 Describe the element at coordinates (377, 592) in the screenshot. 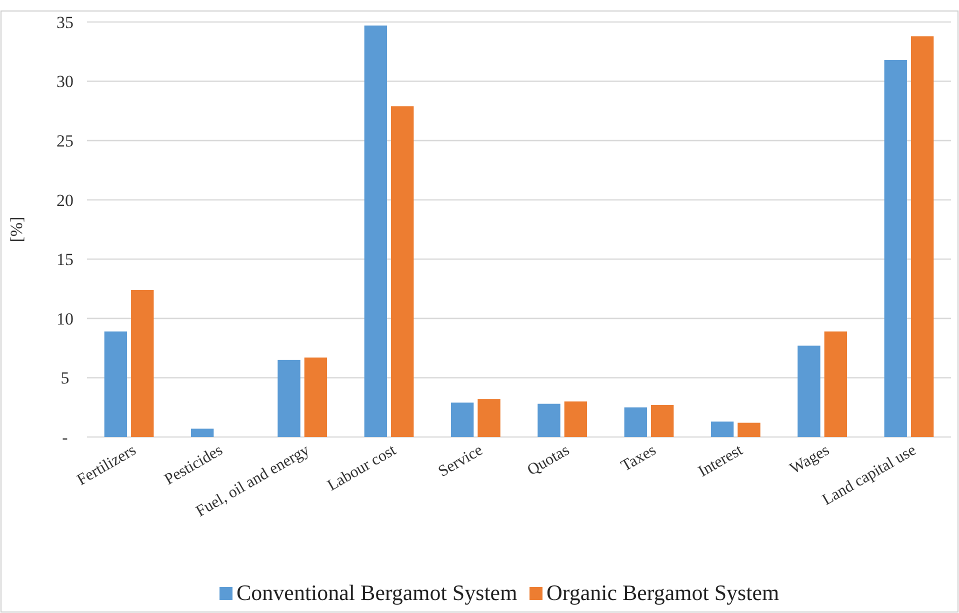

I see `legend-label: Conventional Bergamot System` at that location.